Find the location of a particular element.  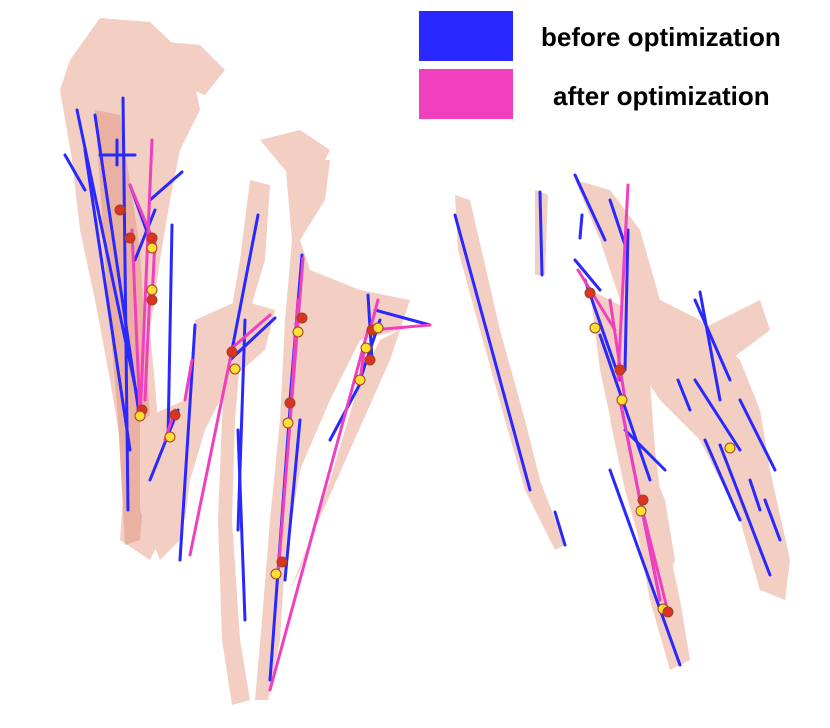

legend-label-before: before optimization is located at coordinates (661, 37).